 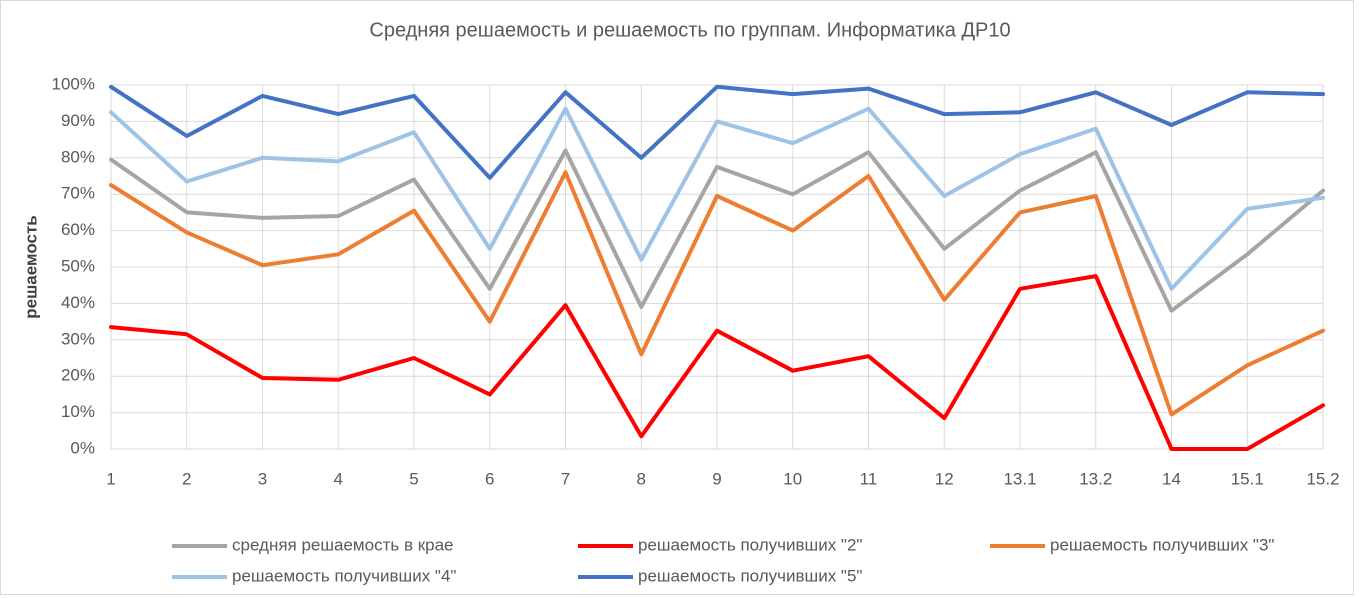 What do you see at coordinates (78, 120) in the screenshot?
I see `y-tick-label: 90%` at bounding box center [78, 120].